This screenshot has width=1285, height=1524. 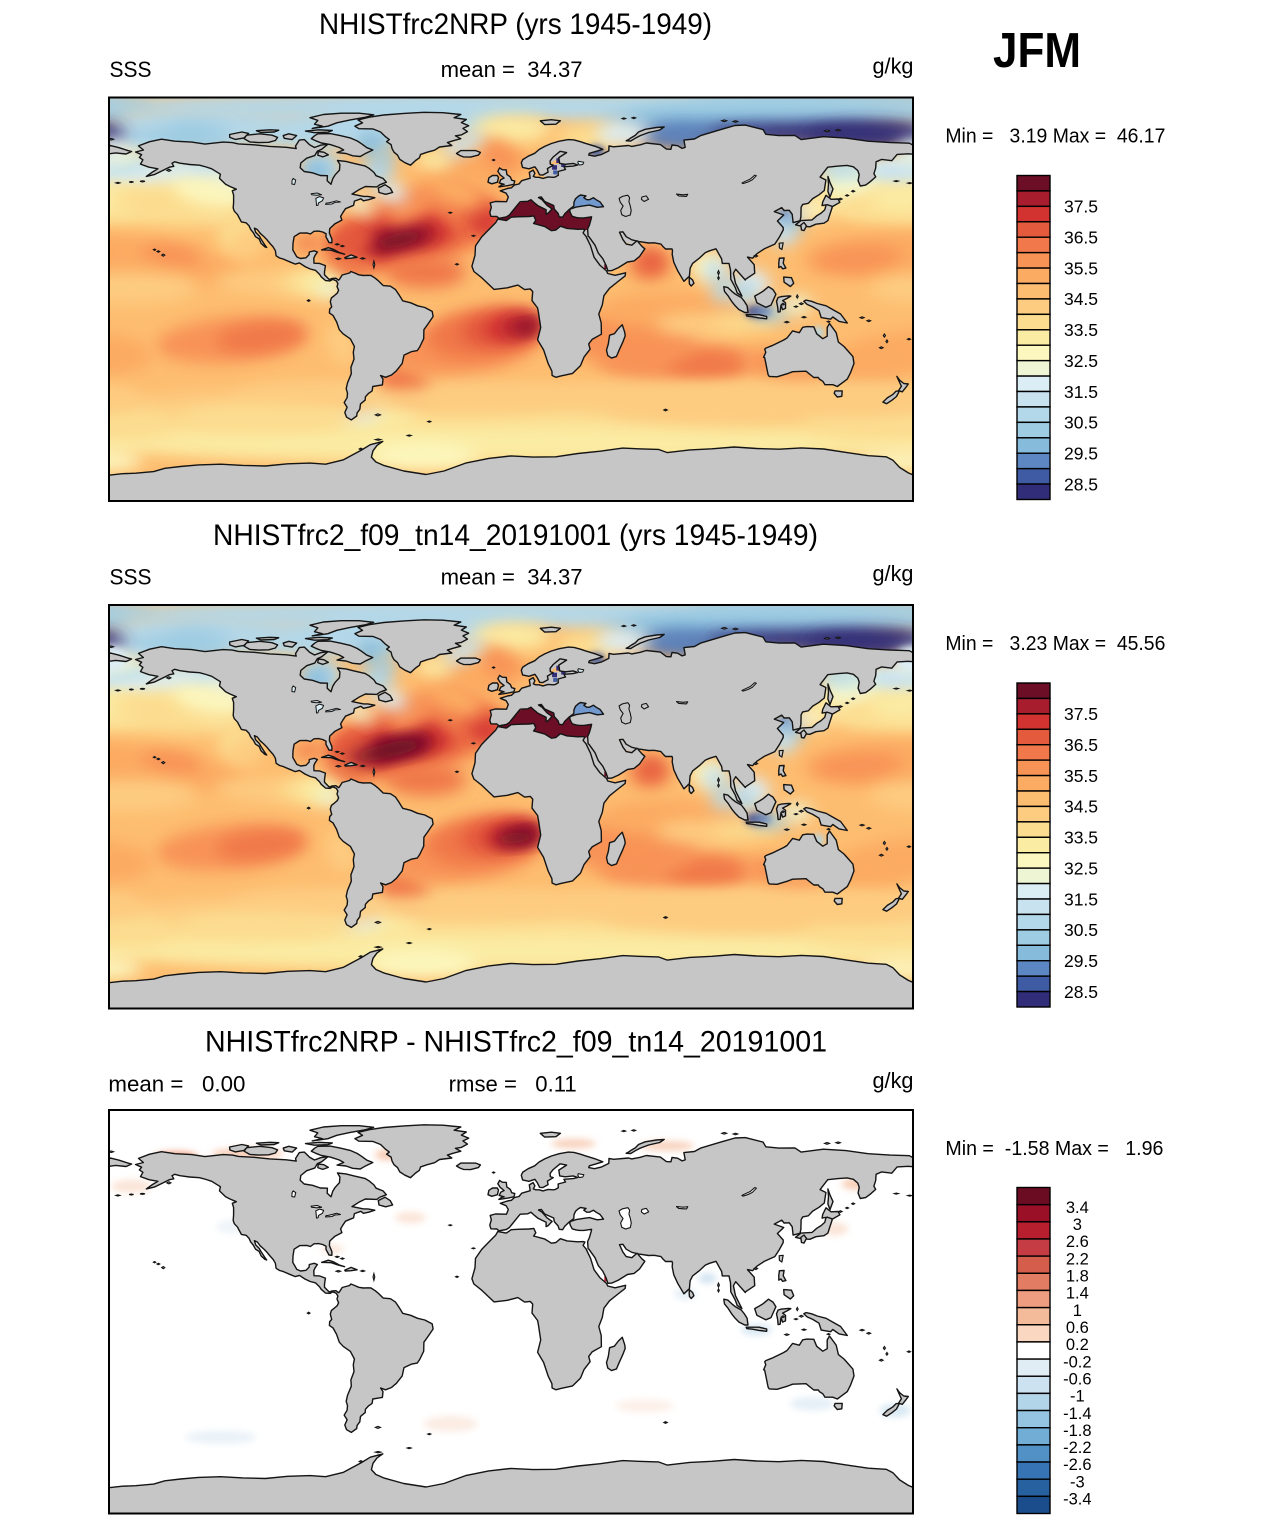 I want to click on svg-text: rmse = 0.11, so click(x=513, y=1084).